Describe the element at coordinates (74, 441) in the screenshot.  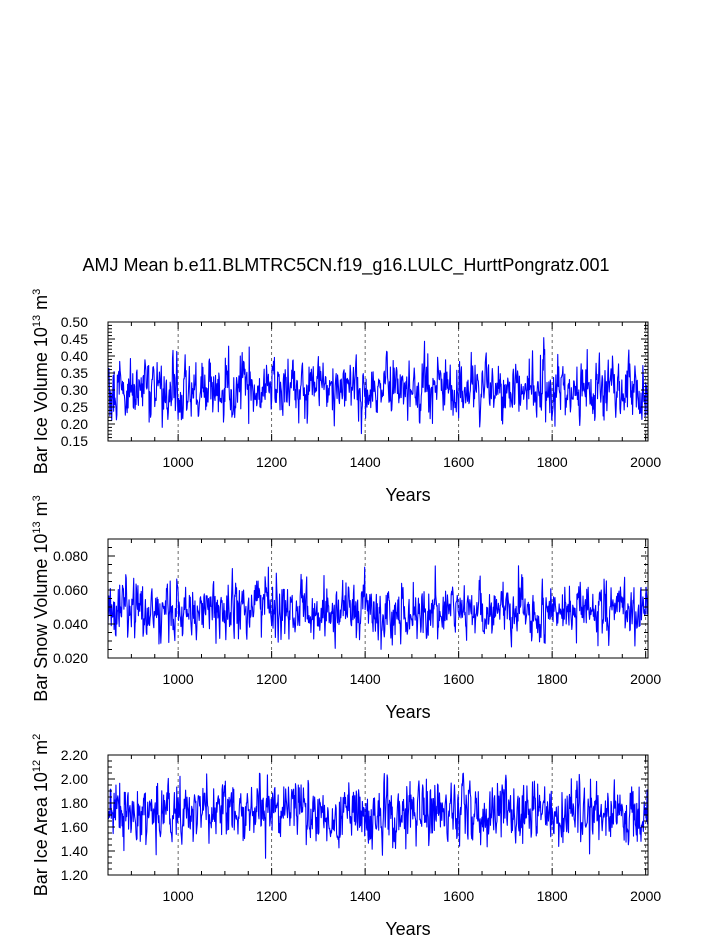
I see `y-tick-label: 0.15` at that location.